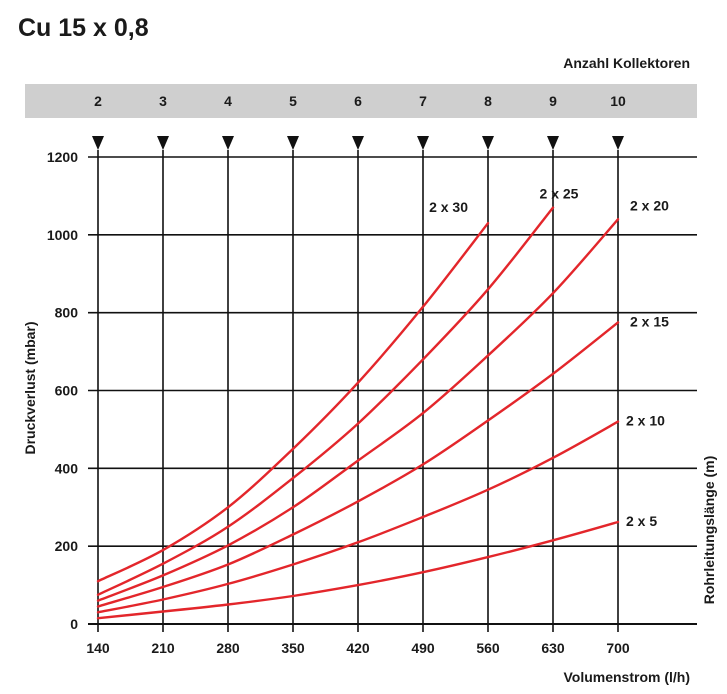 This screenshot has width=727, height=694. Describe the element at coordinates (293, 101) in the screenshot. I see `top-tick-label: 5` at that location.